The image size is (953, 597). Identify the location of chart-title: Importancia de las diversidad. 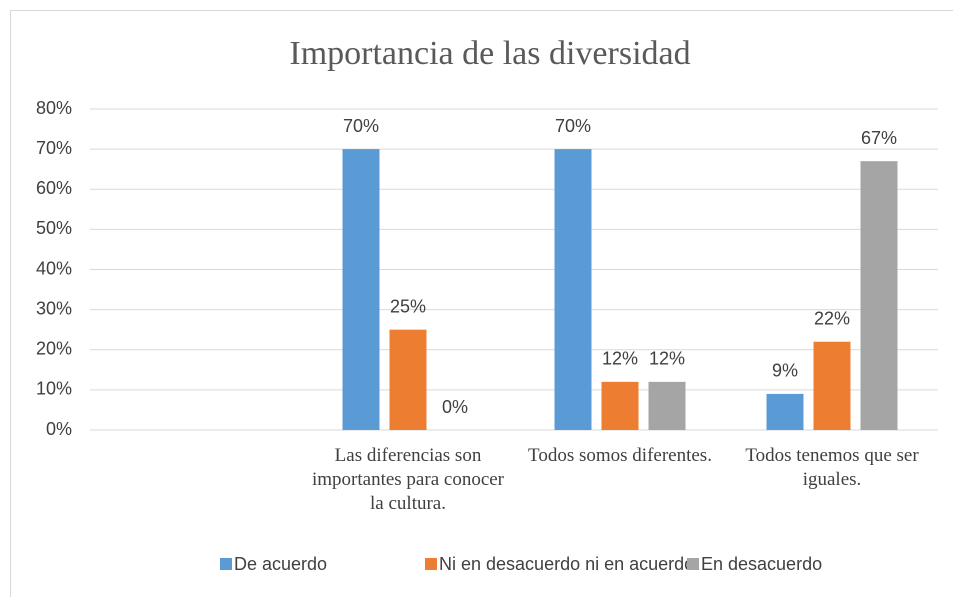
(489, 53).